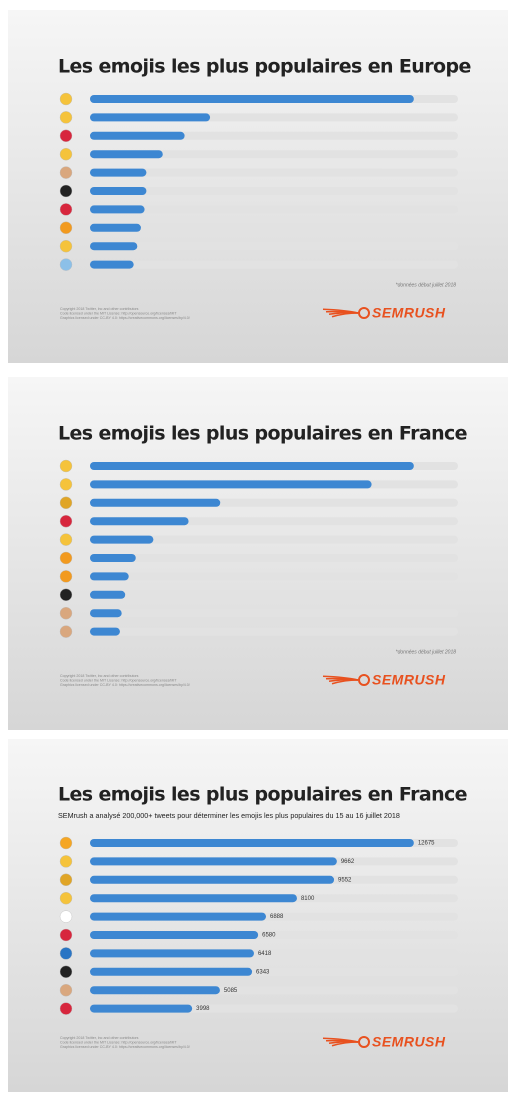 The width and height of the screenshot is (513, 1101). What do you see at coordinates (265, 954) in the screenshot?
I see `value-label: 6418` at bounding box center [265, 954].